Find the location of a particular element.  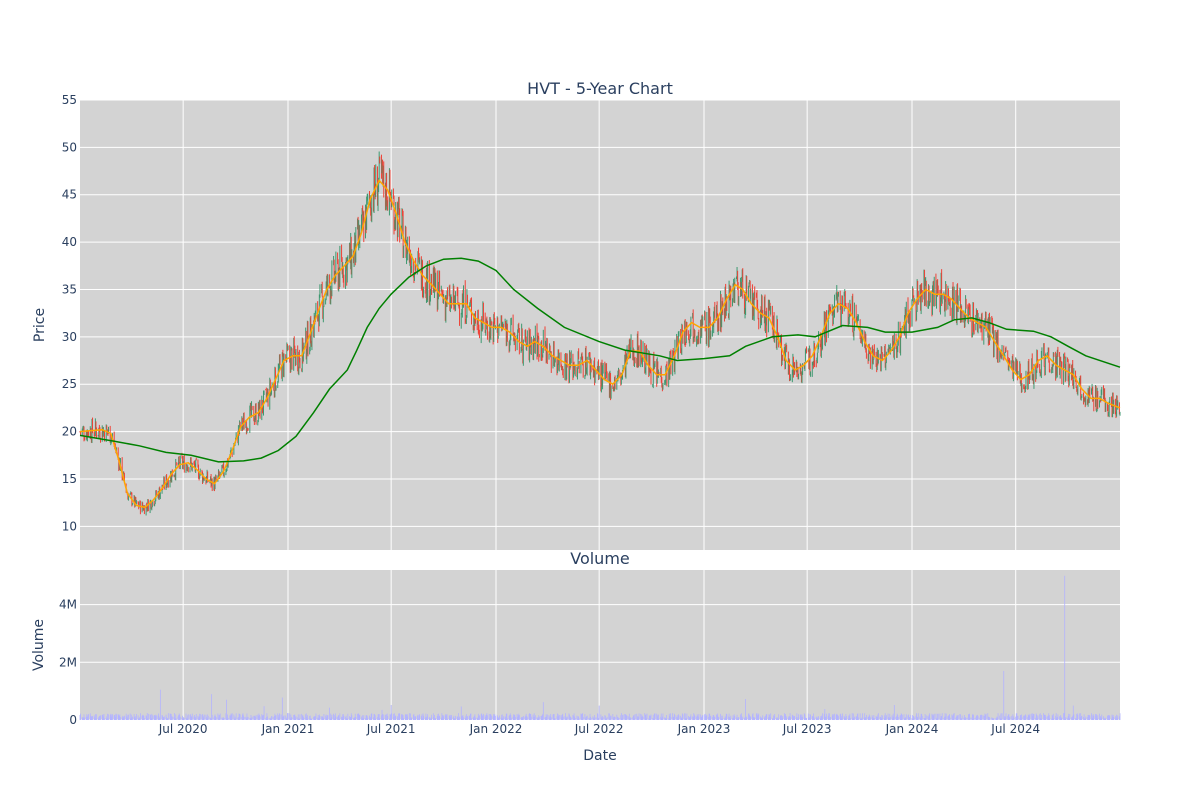

volume-y-axis-title: Volume is located at coordinates (39, 645).